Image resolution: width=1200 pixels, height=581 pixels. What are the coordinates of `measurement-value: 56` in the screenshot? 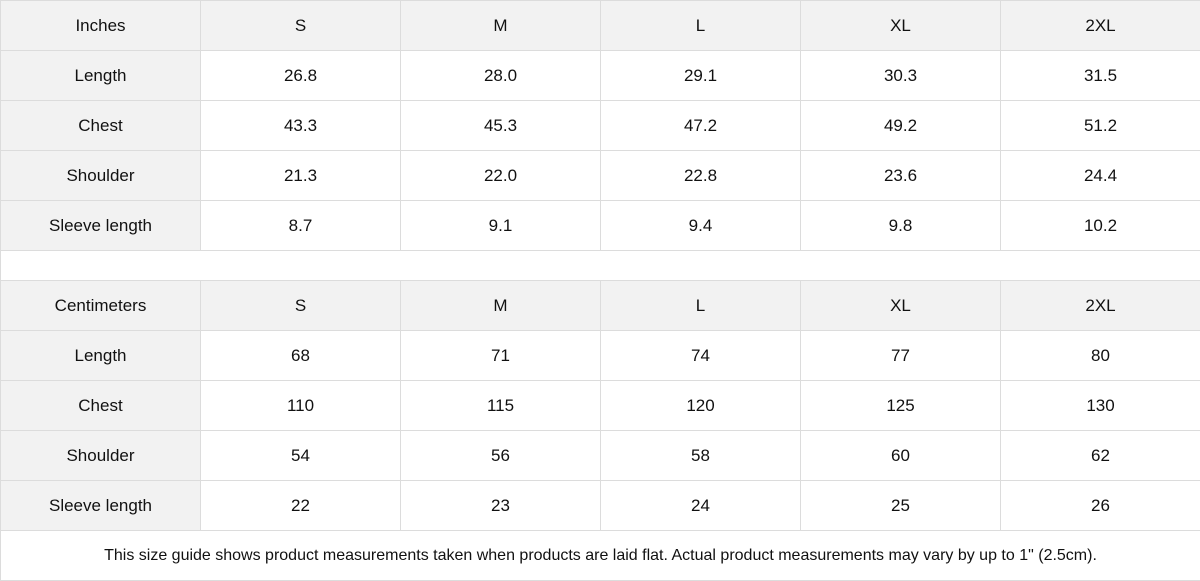 It's located at (501, 456).